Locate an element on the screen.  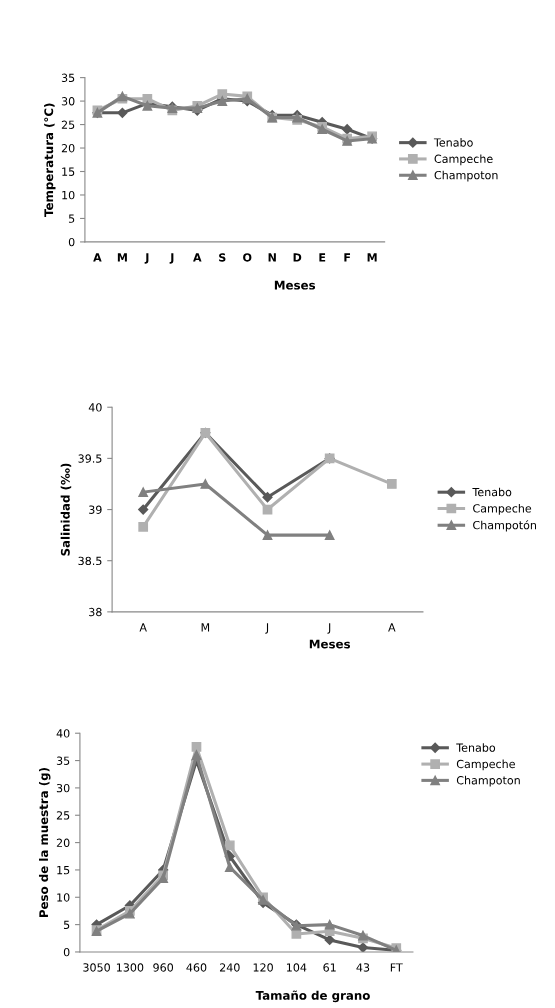
x-tick-label: 104 is located at coordinates (296, 967).